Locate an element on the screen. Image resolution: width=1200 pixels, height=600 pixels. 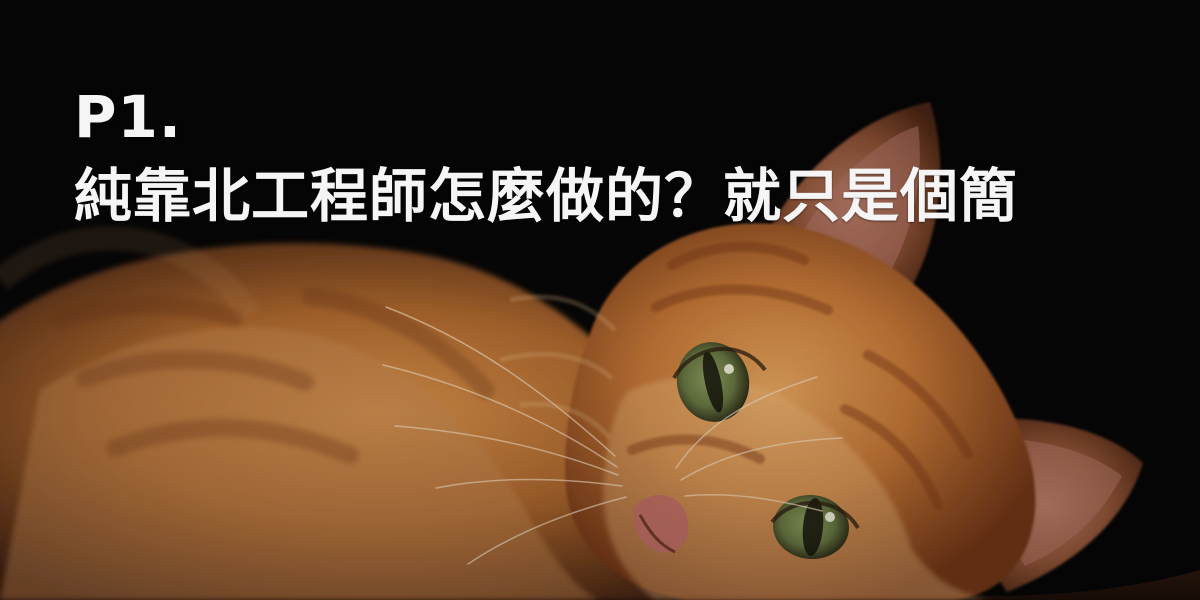
caption-label: P1. is located at coordinates (128, 117).